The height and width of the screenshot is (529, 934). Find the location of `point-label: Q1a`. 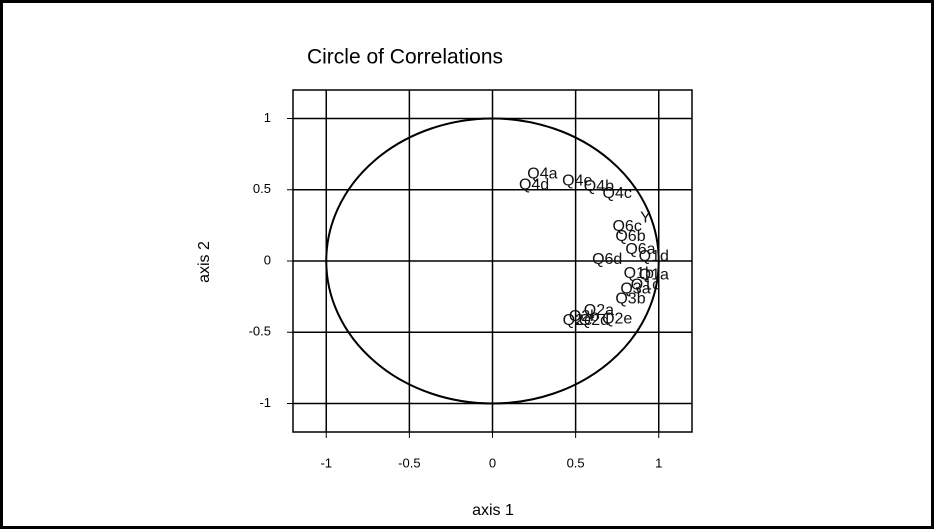

point-label: Q1a is located at coordinates (654, 274).